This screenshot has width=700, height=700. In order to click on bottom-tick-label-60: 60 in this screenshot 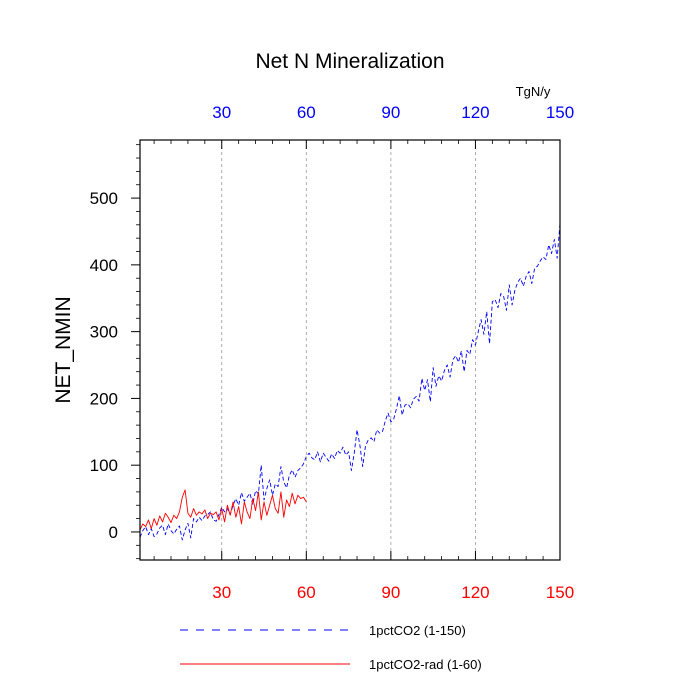, I will do `click(306, 592)`.